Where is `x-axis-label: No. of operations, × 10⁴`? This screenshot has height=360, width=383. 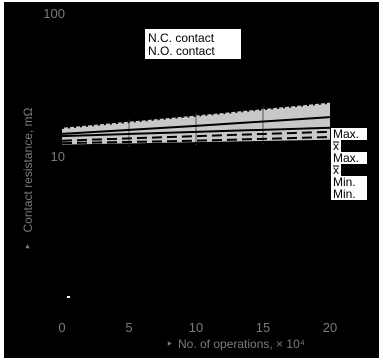 x-axis-label: No. of operations, × 10⁴ is located at coordinates (241, 344).